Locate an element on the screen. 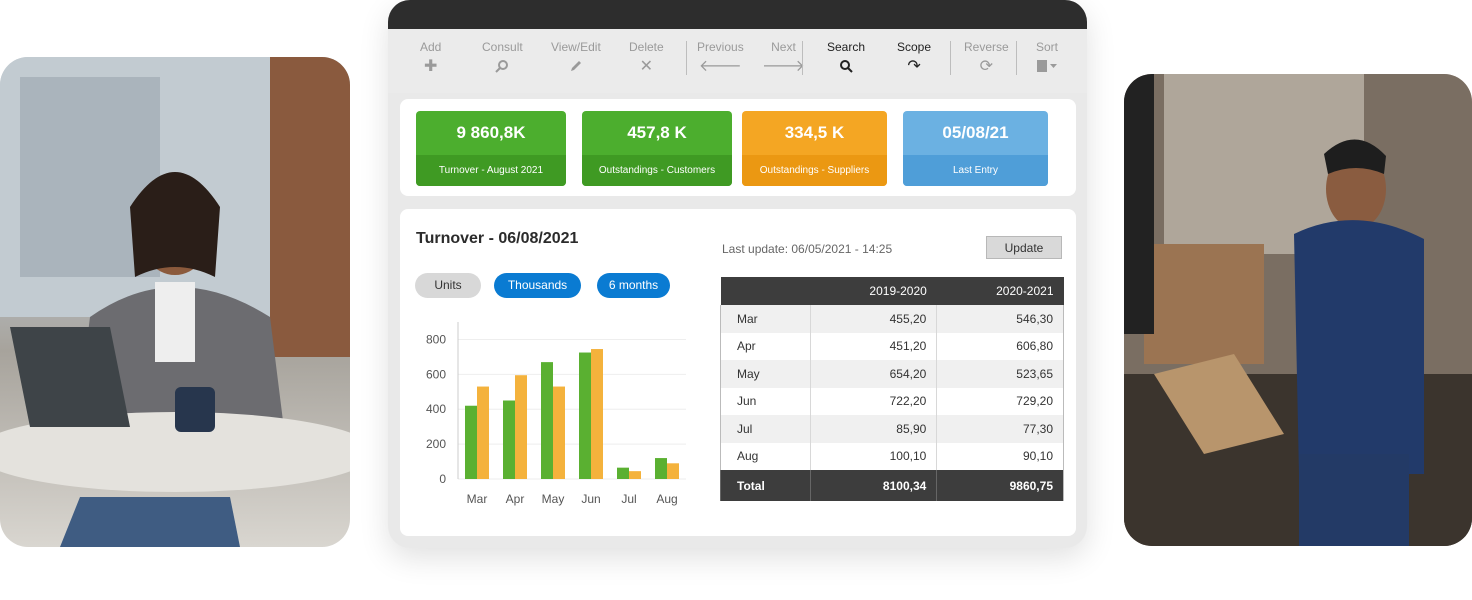 This screenshot has height=600, width=1472. table-row: Jul 85,90 77,30 is located at coordinates (892, 429).